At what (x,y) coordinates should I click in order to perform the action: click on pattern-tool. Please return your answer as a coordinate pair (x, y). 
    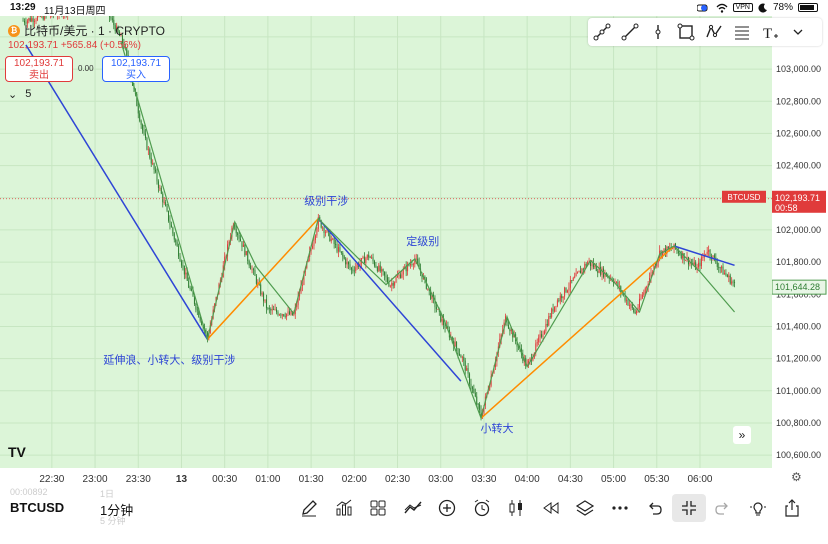
    Looking at the image, I should click on (714, 32).